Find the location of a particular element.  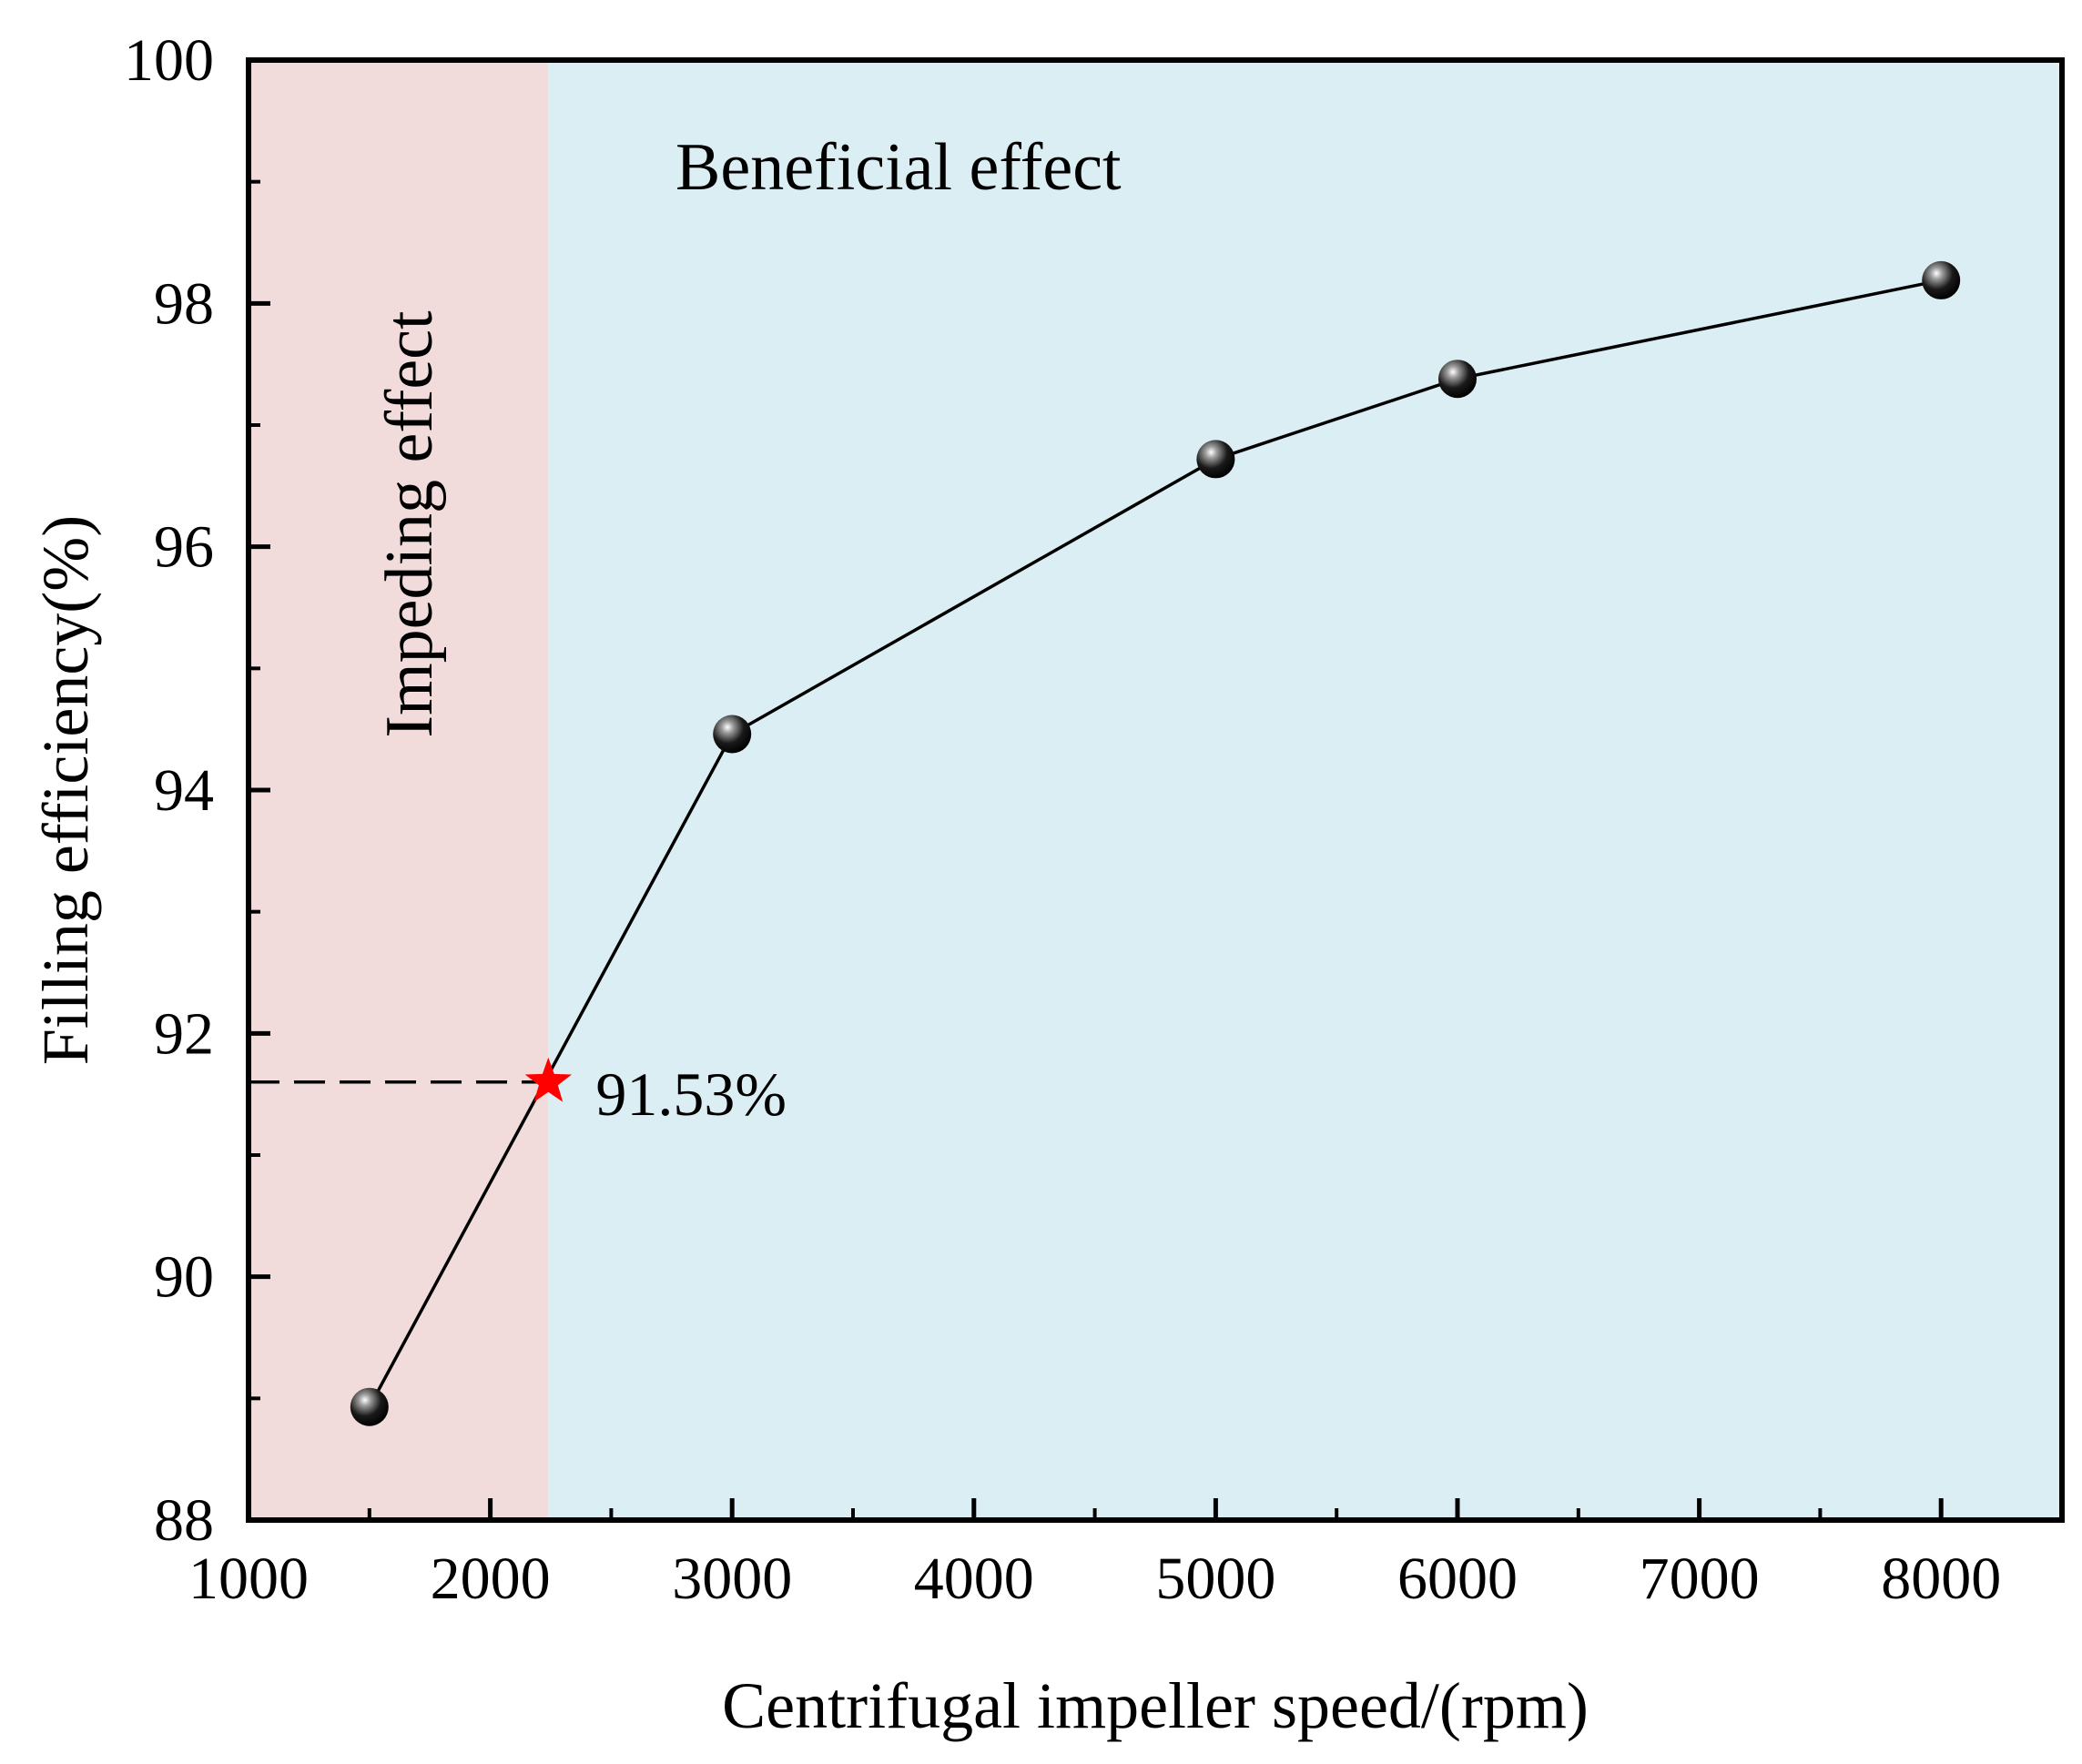

threshold-value-label: 91.53% is located at coordinates (691, 1094).